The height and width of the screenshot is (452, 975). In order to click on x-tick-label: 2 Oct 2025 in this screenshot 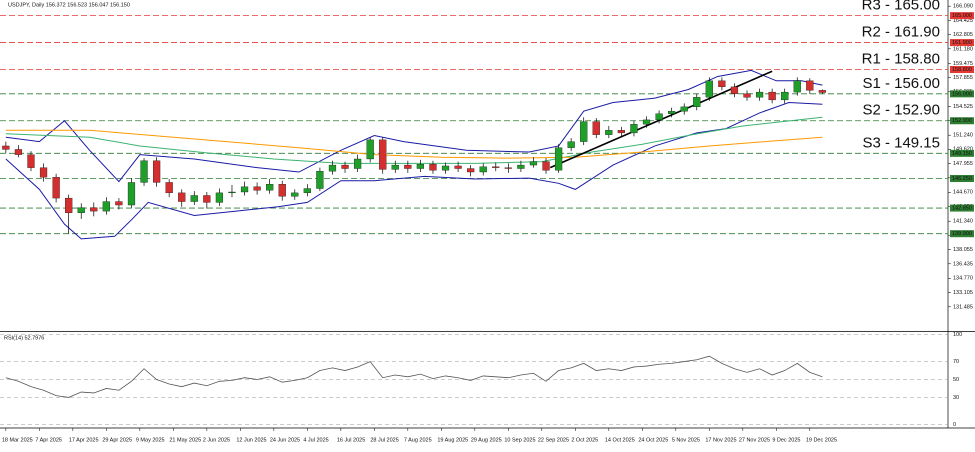, I will do `click(584, 440)`.